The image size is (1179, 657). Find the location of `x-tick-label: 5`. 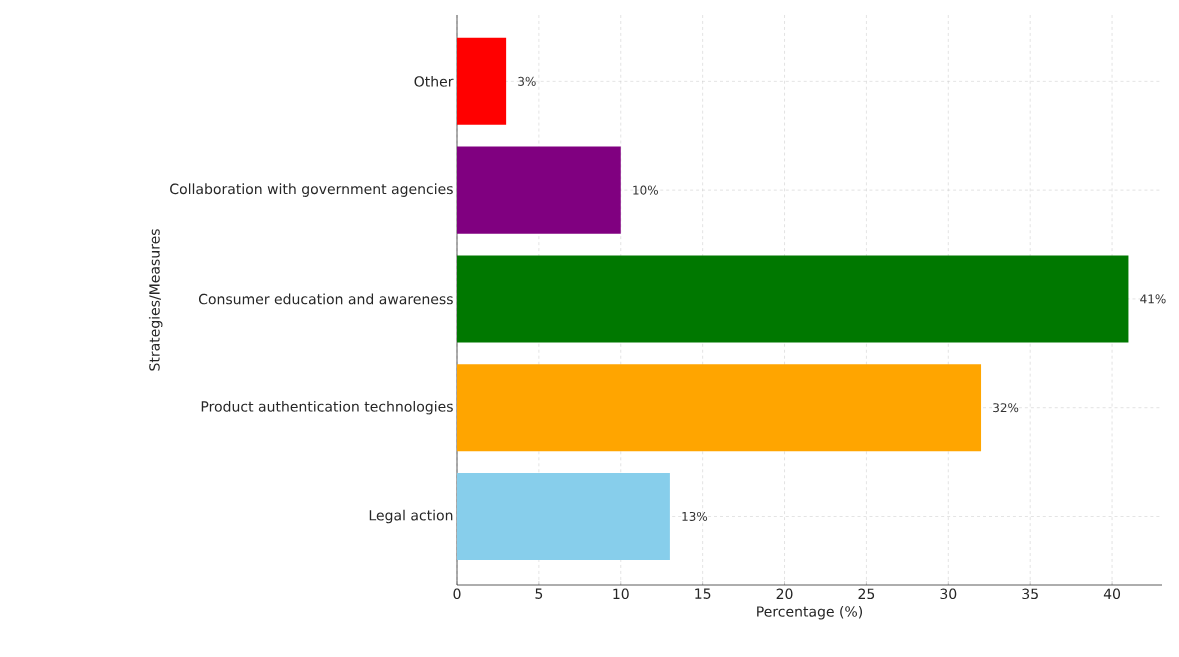

x-tick-label: 5 is located at coordinates (539, 593).